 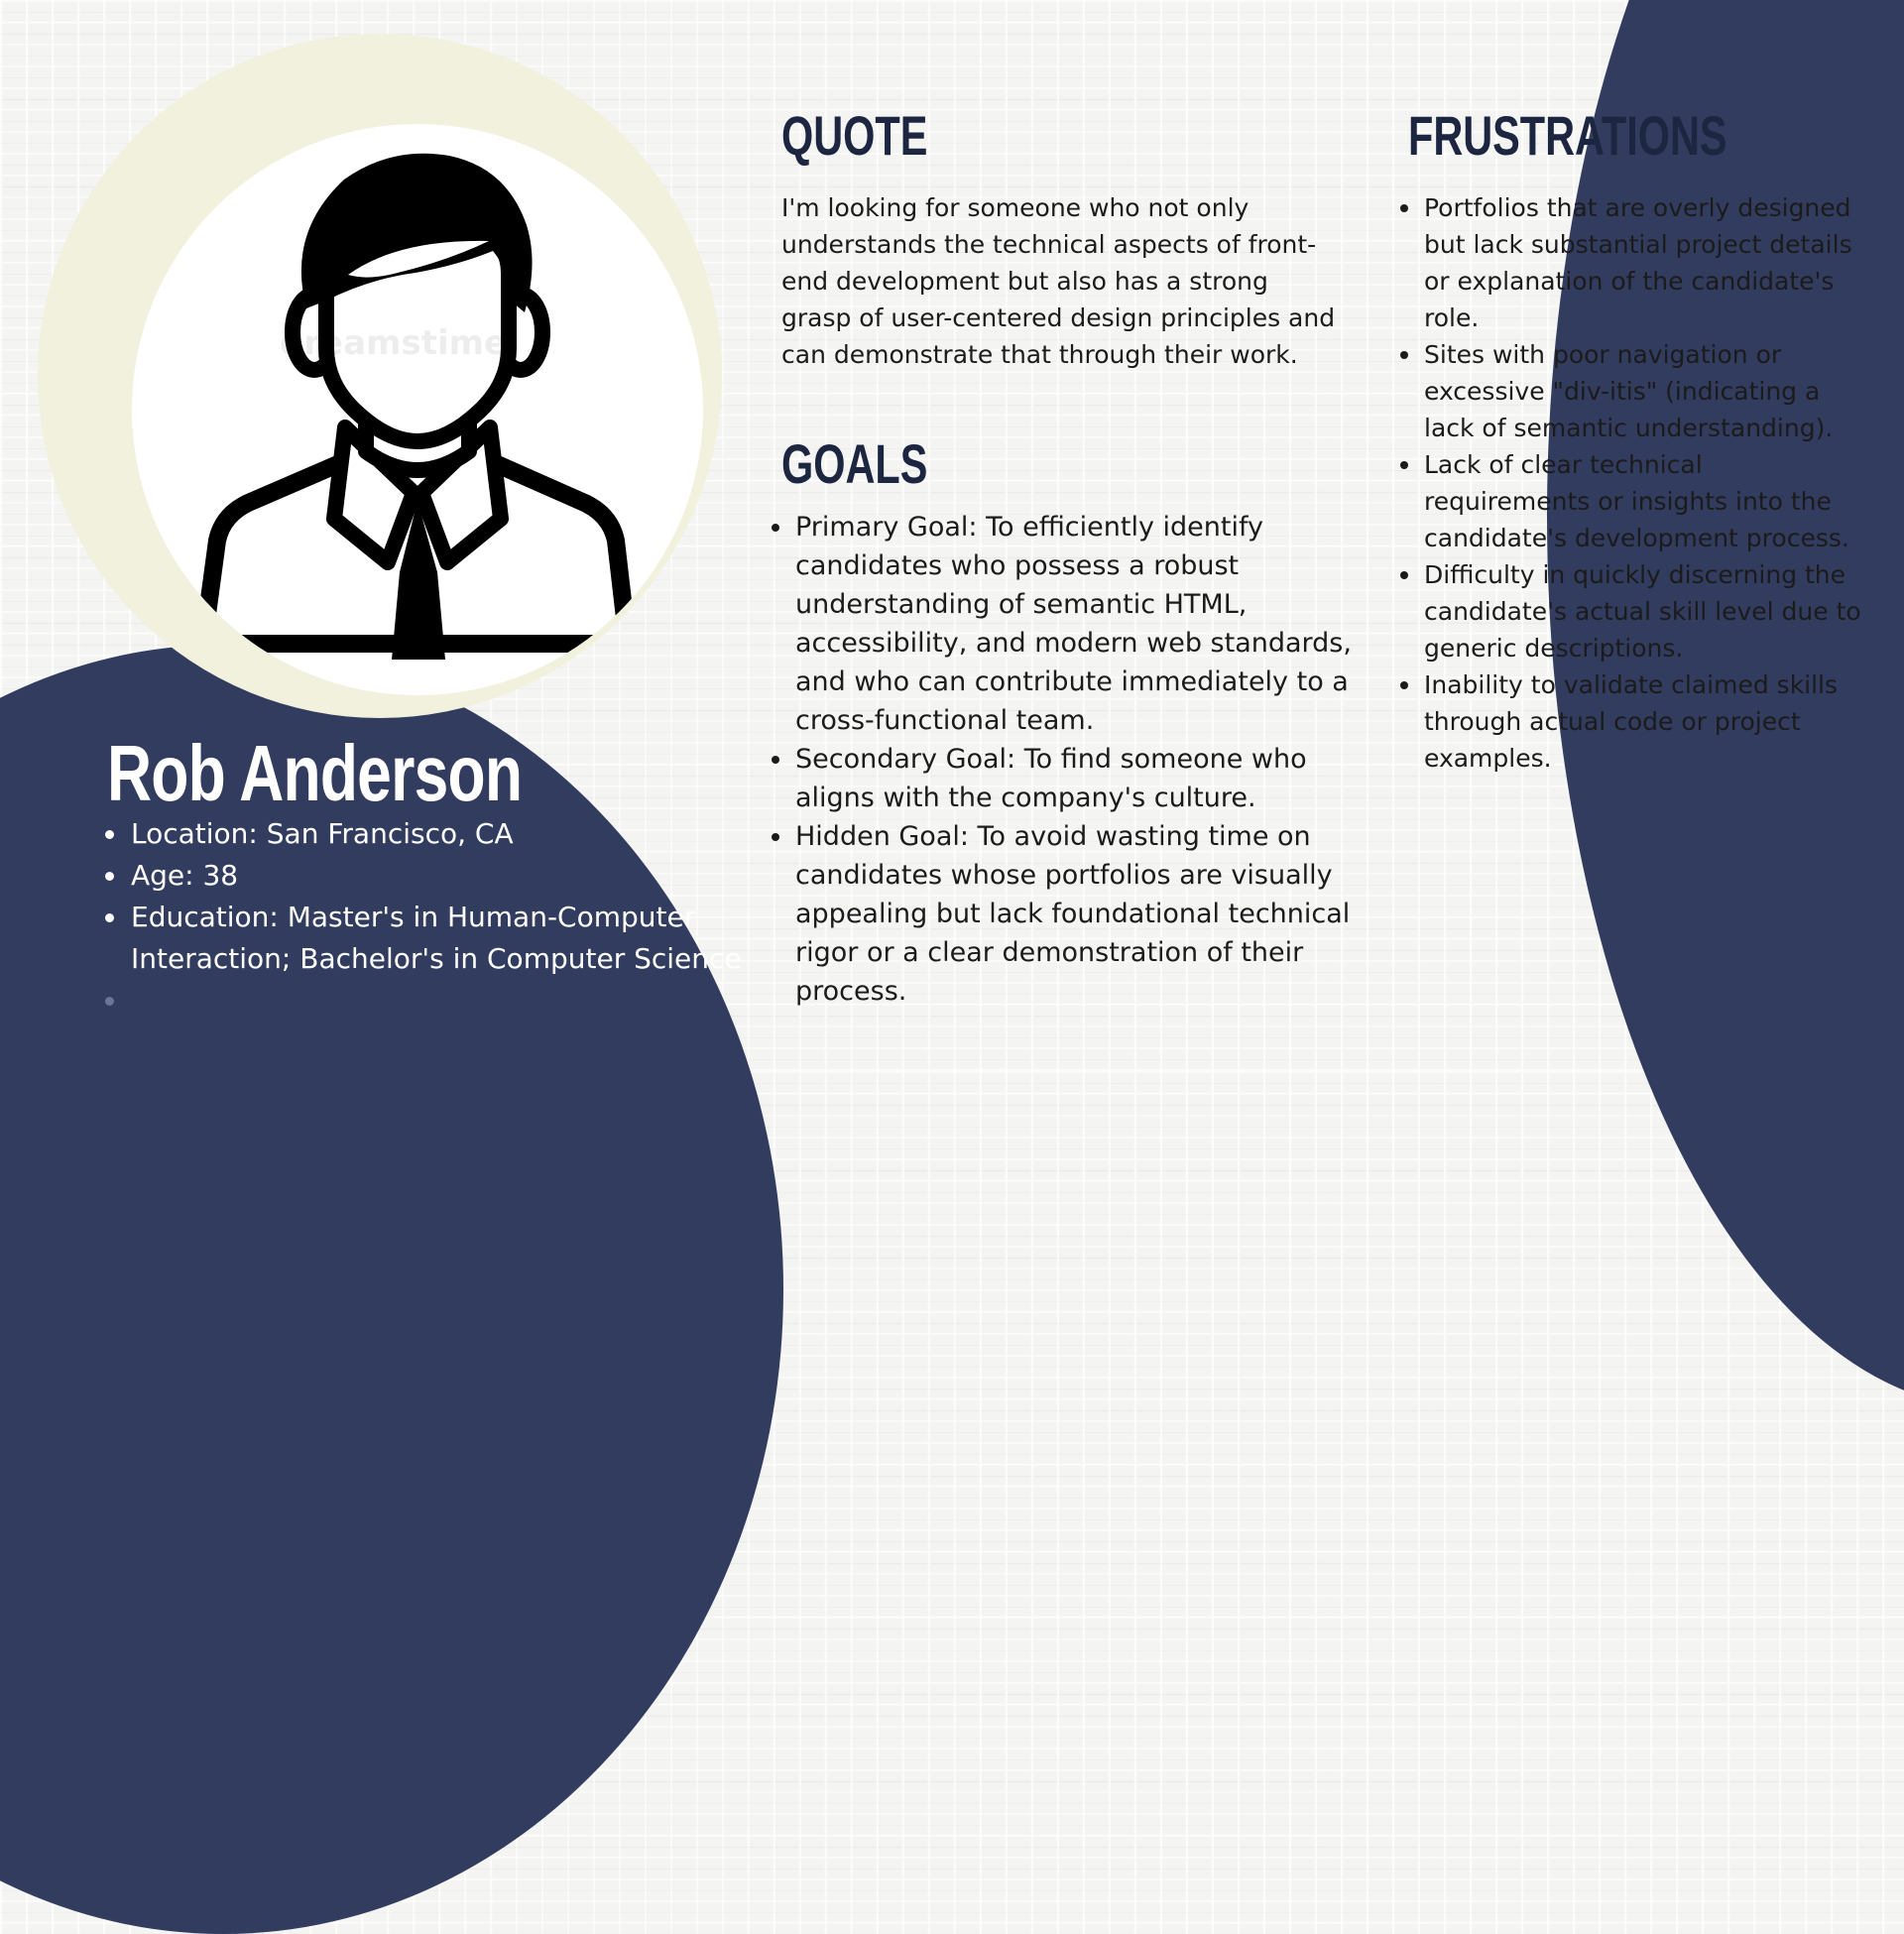 I want to click on detail-location: Location: San Francisco, CA, so click(x=425, y=834).